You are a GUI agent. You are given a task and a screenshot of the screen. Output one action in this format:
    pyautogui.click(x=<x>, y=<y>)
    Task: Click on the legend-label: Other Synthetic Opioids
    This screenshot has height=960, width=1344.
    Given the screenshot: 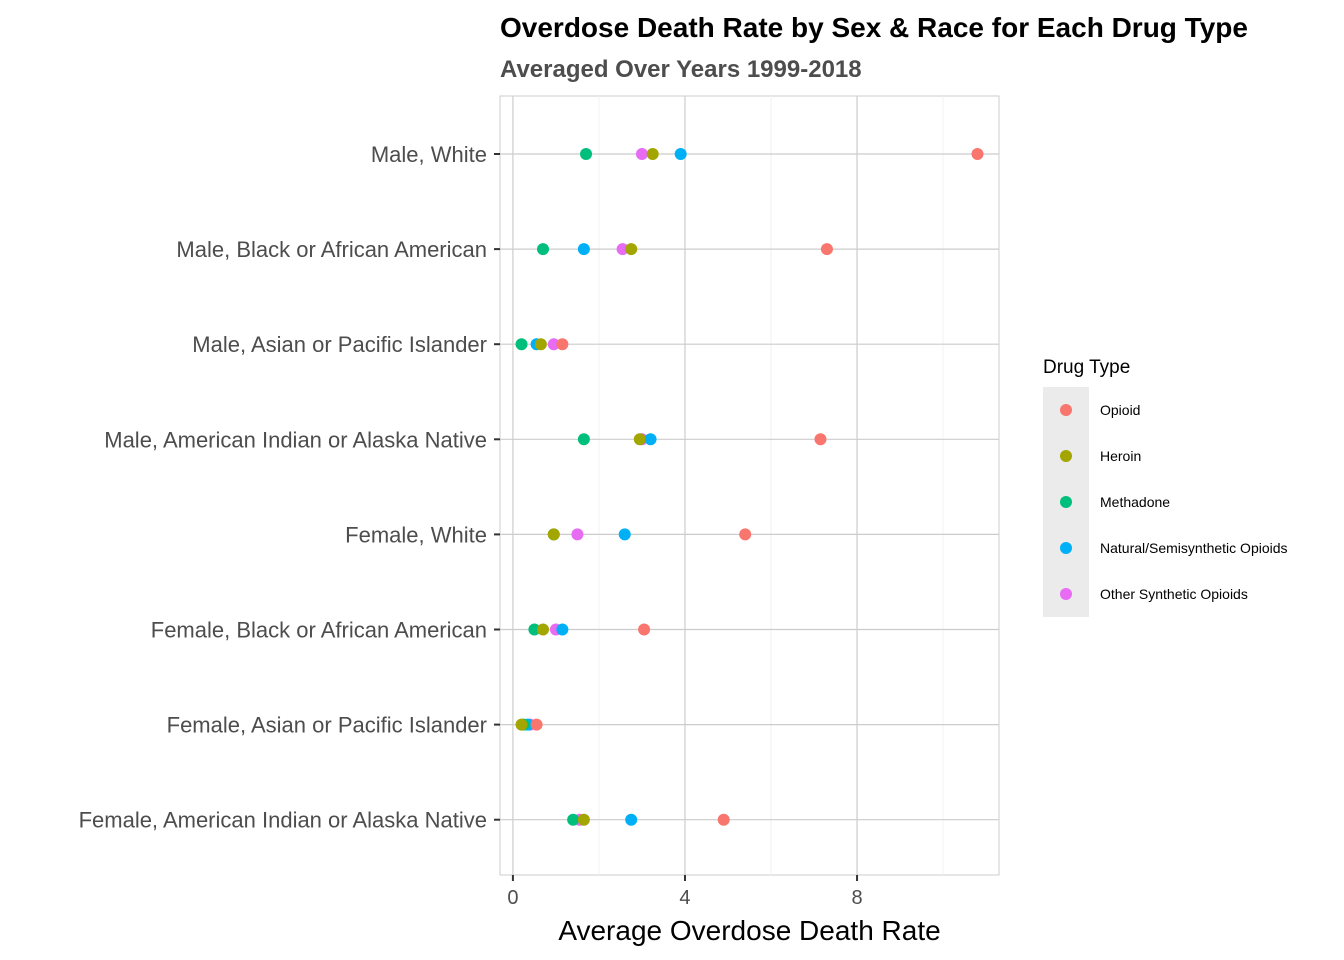 What is the action you would take?
    pyautogui.click(x=1174, y=594)
    